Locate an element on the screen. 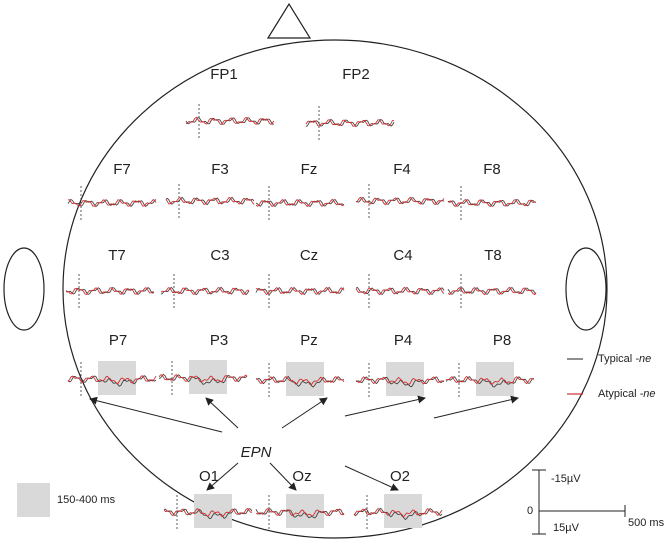 The image size is (671, 539). electrode-label: Cz is located at coordinates (309, 255).